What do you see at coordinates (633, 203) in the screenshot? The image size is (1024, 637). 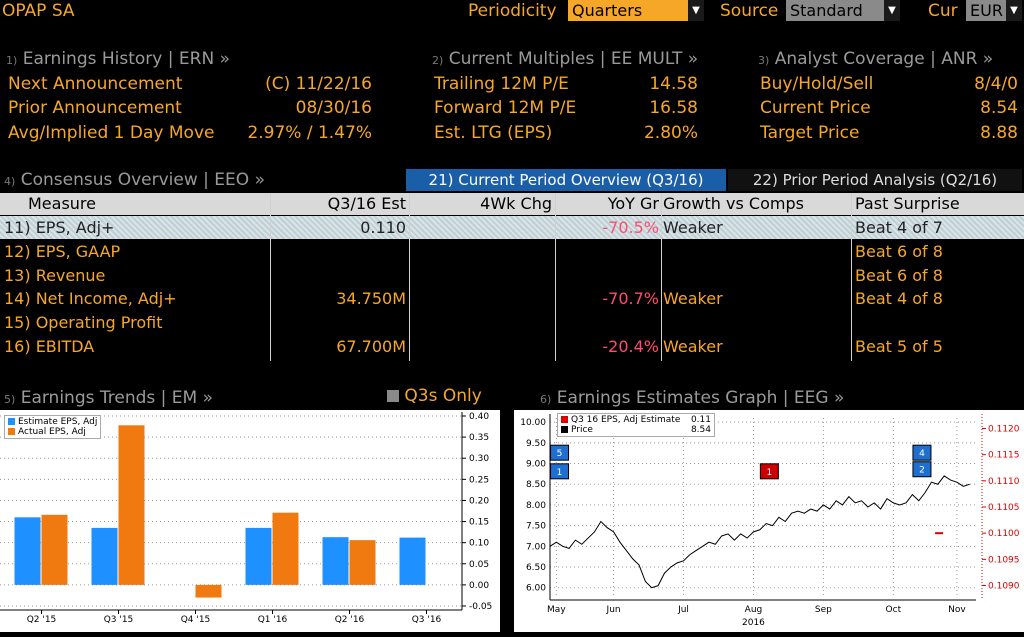 I see `col-yoy-gr: YoY Gr` at bounding box center [633, 203].